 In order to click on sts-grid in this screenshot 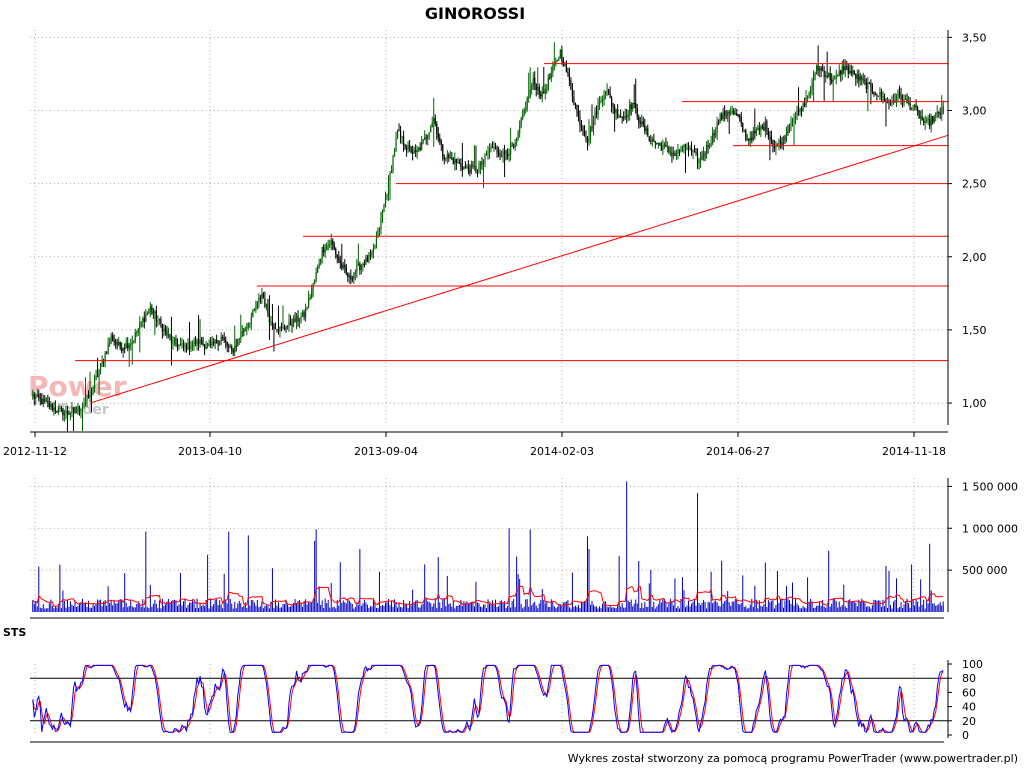, I will do `click(489, 699)`.